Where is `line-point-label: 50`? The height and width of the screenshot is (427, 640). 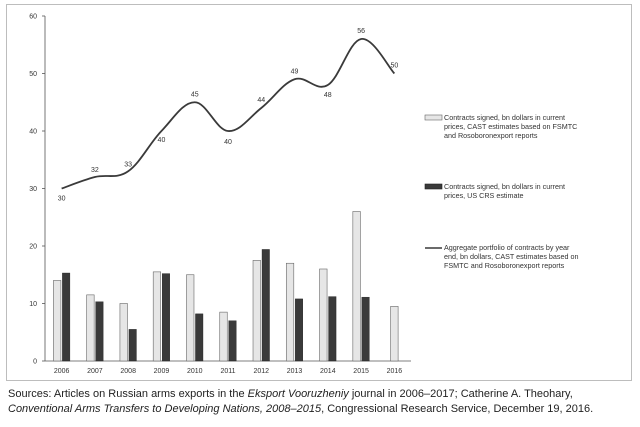 line-point-label: 50 is located at coordinates (394, 66).